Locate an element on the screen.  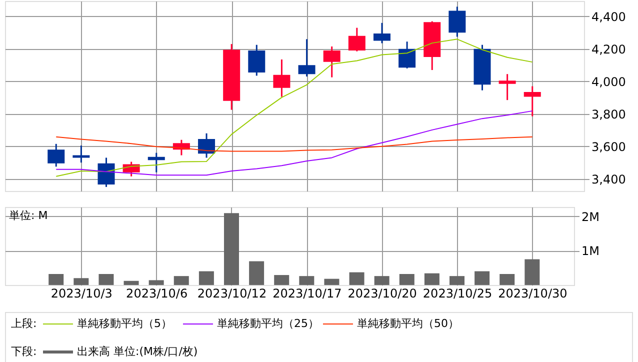
legend-label: 単純移動平均（5） is located at coordinates (124, 323).